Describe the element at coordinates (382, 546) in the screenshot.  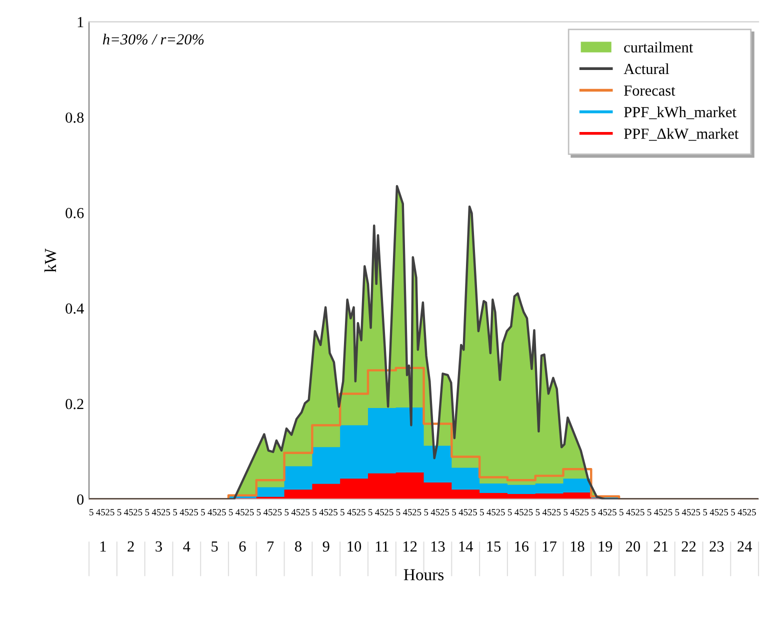
I see `x-tick-label: 11` at that location.